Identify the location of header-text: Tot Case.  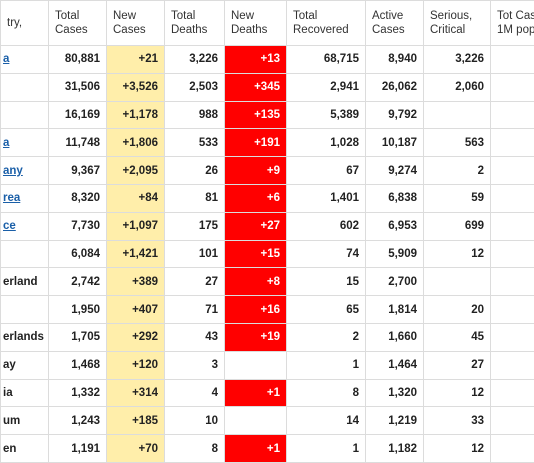
(515, 16).